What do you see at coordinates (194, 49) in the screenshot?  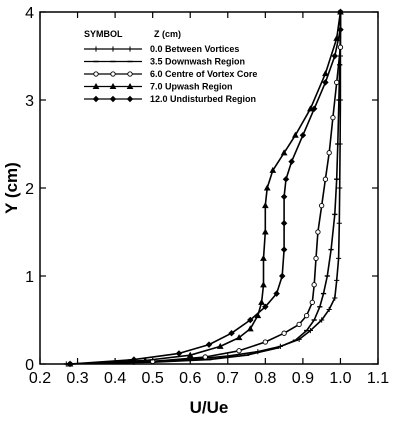 I see `legend-label: 0.0 Between Vortices` at bounding box center [194, 49].